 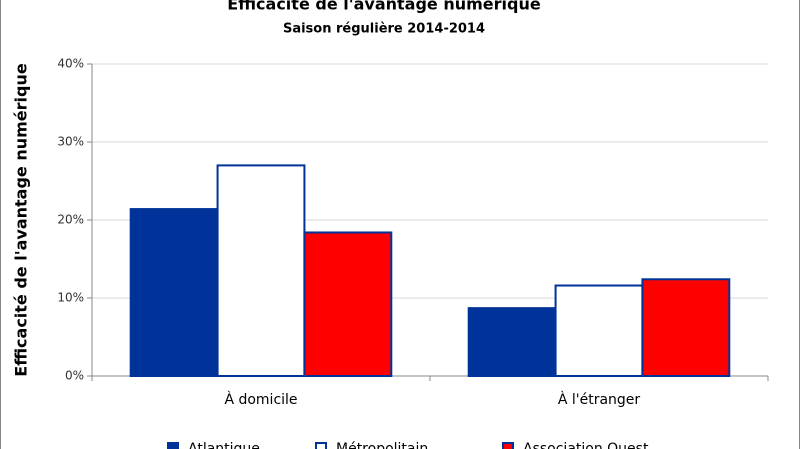 What do you see at coordinates (70, 64) in the screenshot?
I see `y-tick-label: 40%` at bounding box center [70, 64].